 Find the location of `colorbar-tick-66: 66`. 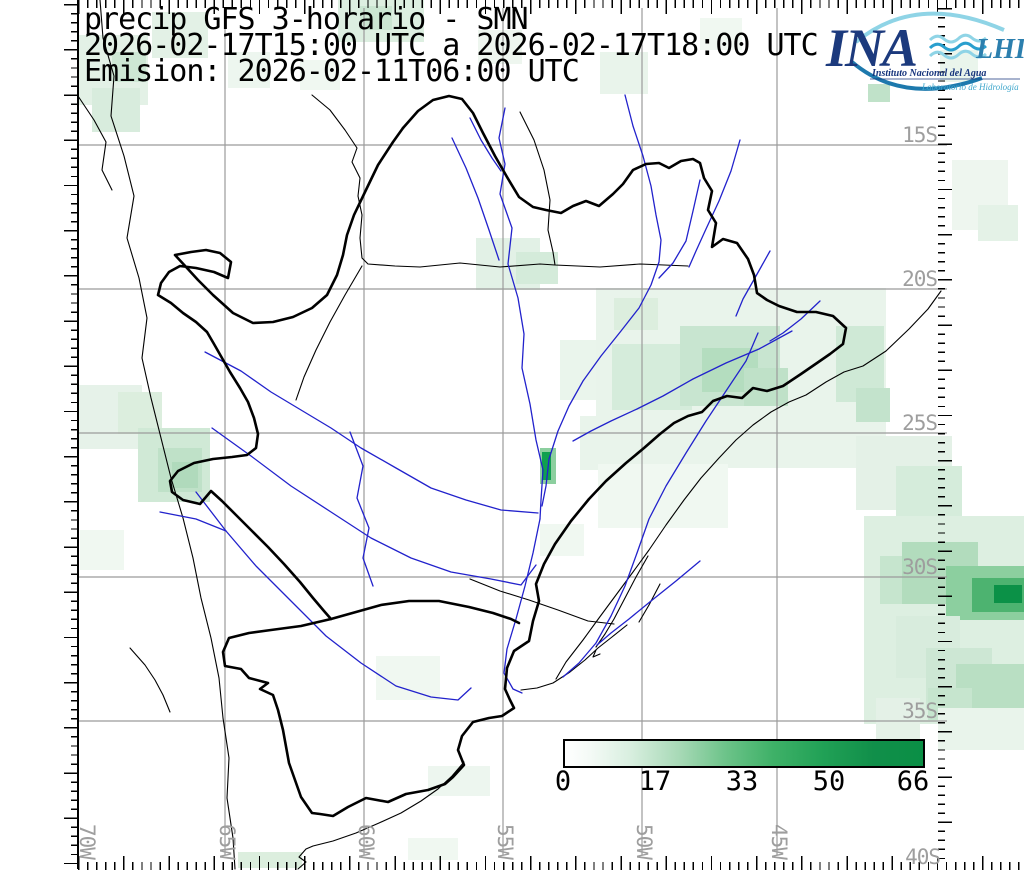

colorbar-tick-66: 66 is located at coordinates (913, 781).